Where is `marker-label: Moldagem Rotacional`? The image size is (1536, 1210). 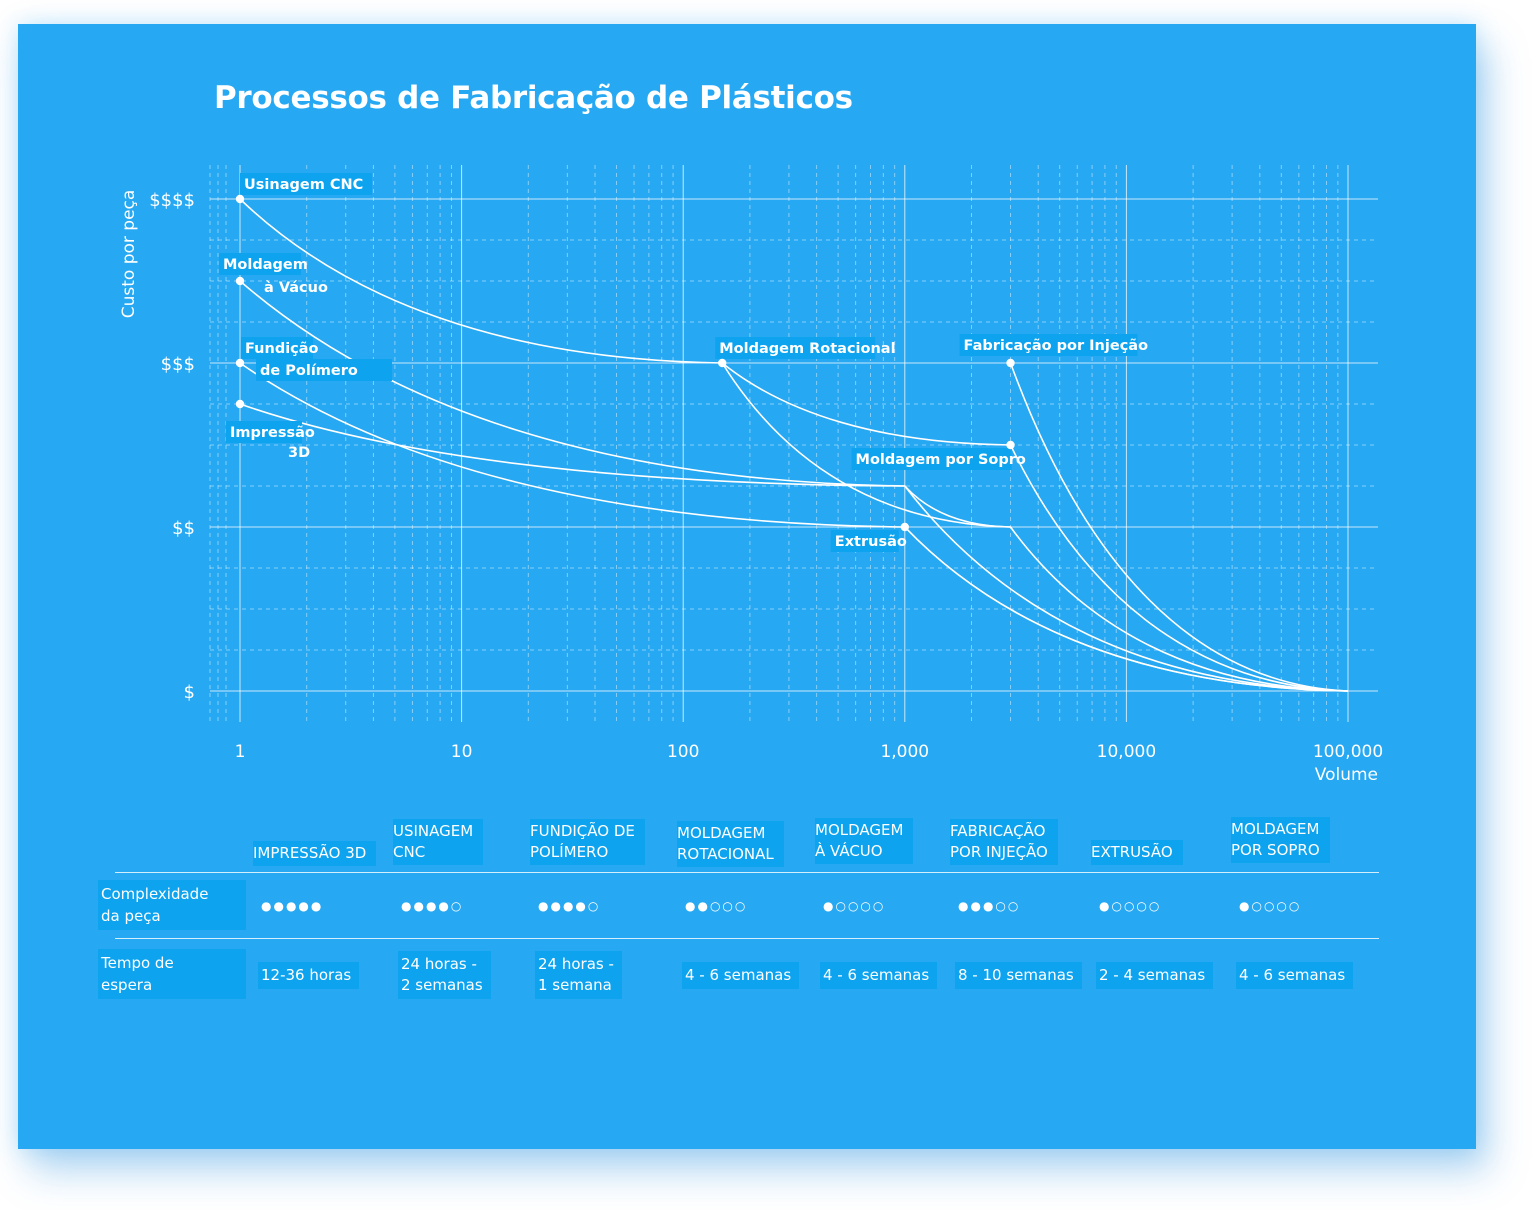
marker-label: Moldagem Rotacional is located at coordinates (807, 349).